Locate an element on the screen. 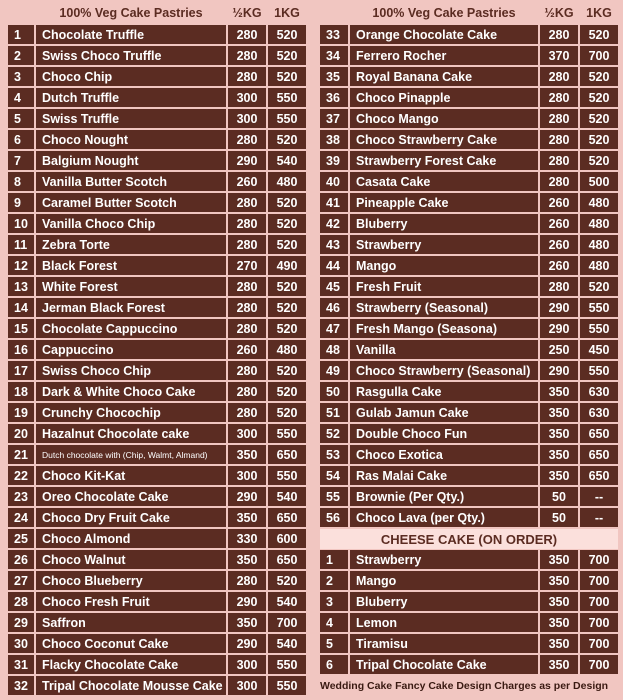 The image size is (623, 700). item-name: Mango is located at coordinates (444, 265).